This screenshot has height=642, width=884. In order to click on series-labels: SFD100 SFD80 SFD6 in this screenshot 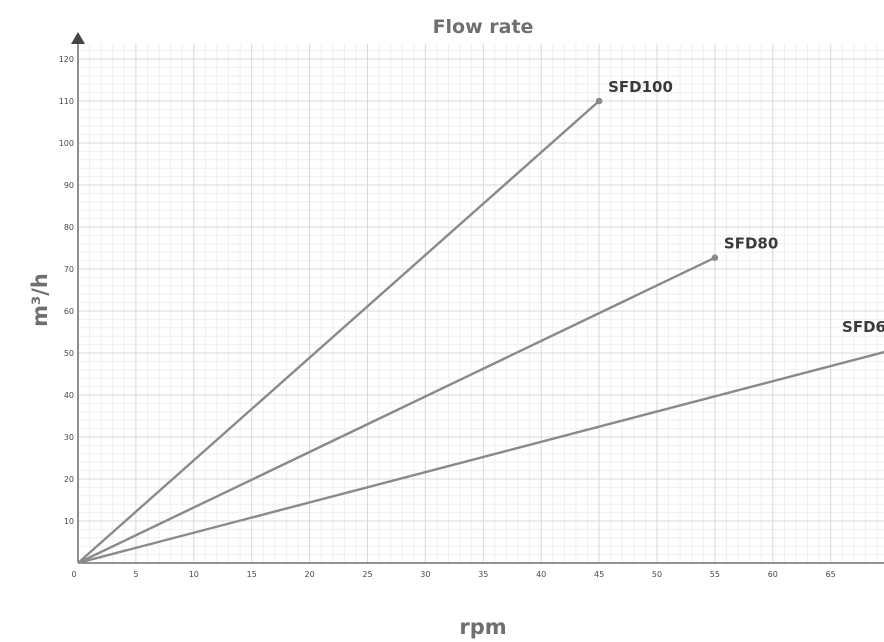, I will do `click(746, 207)`.